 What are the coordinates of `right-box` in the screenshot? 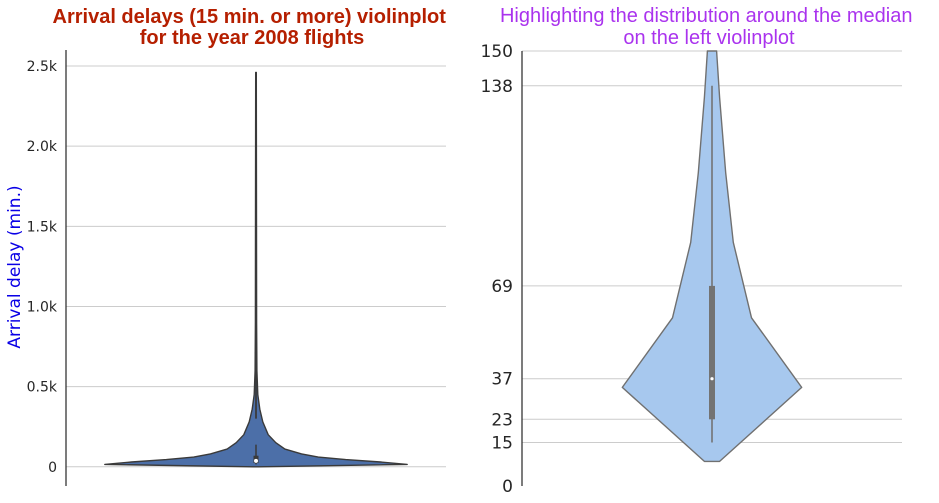 It's located at (712, 264).